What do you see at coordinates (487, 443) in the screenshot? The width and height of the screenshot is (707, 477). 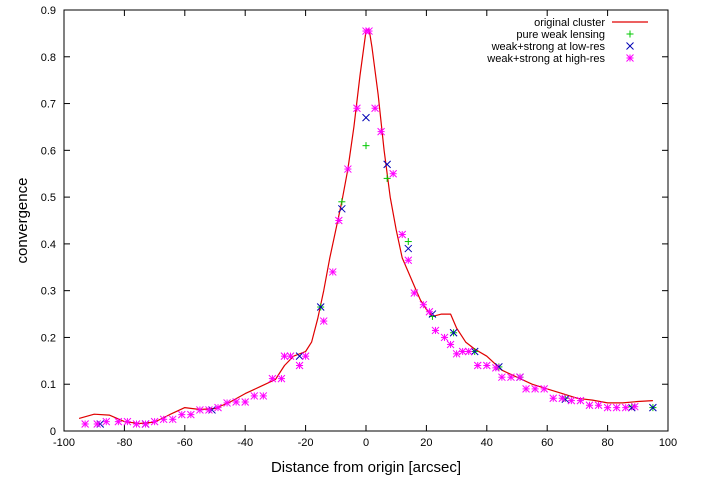 I see `x-tick-label: 40` at bounding box center [487, 443].